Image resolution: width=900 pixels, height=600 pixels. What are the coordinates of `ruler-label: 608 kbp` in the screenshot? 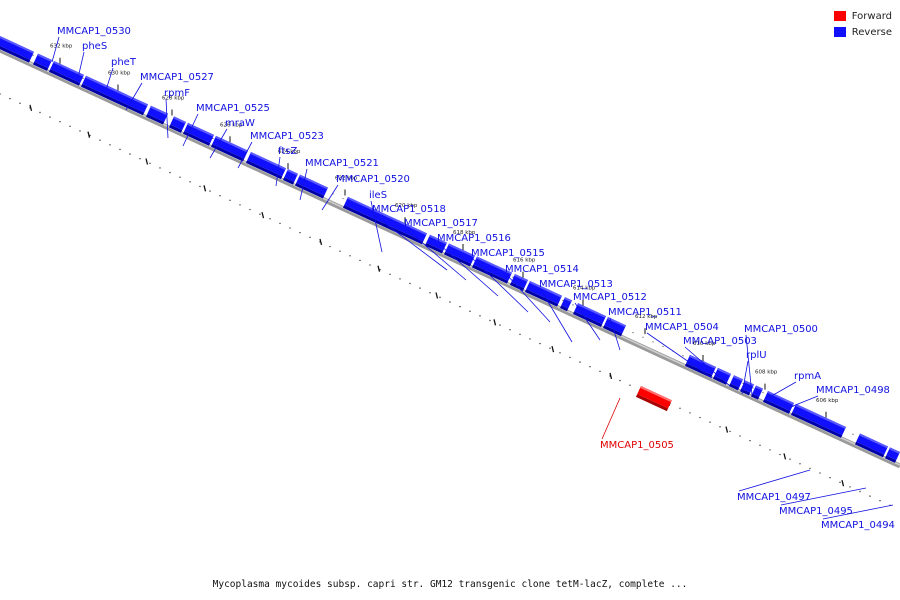 It's located at (766, 373).